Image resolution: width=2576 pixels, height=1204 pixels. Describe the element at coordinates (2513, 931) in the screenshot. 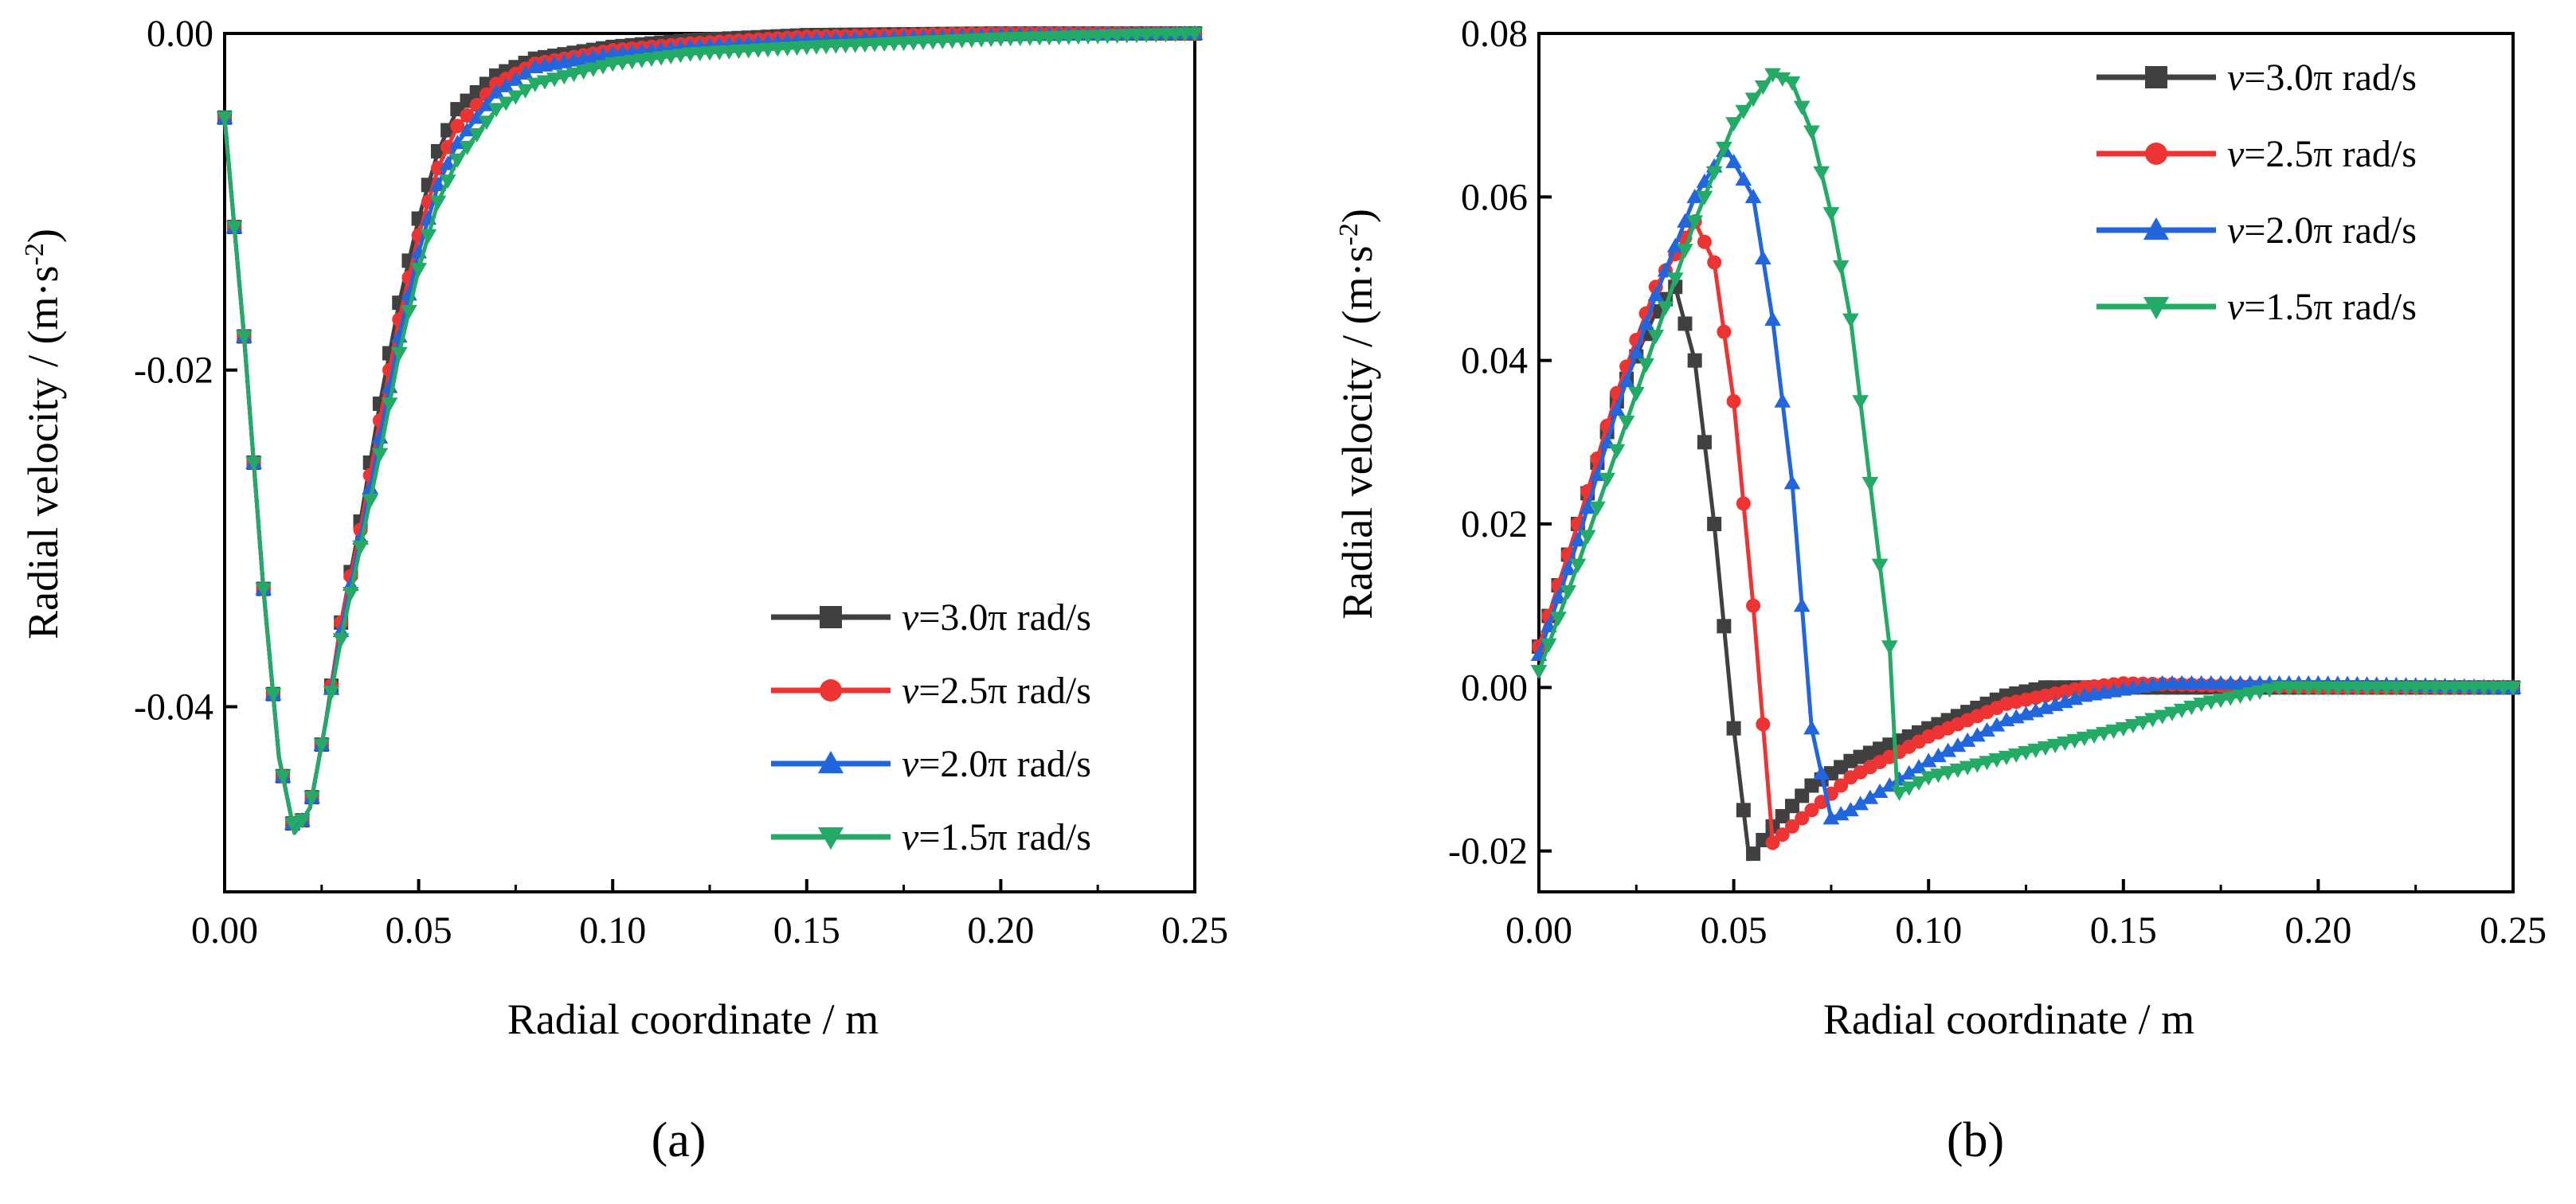

I see `panel-b-x-tick-label: 0.25` at that location.